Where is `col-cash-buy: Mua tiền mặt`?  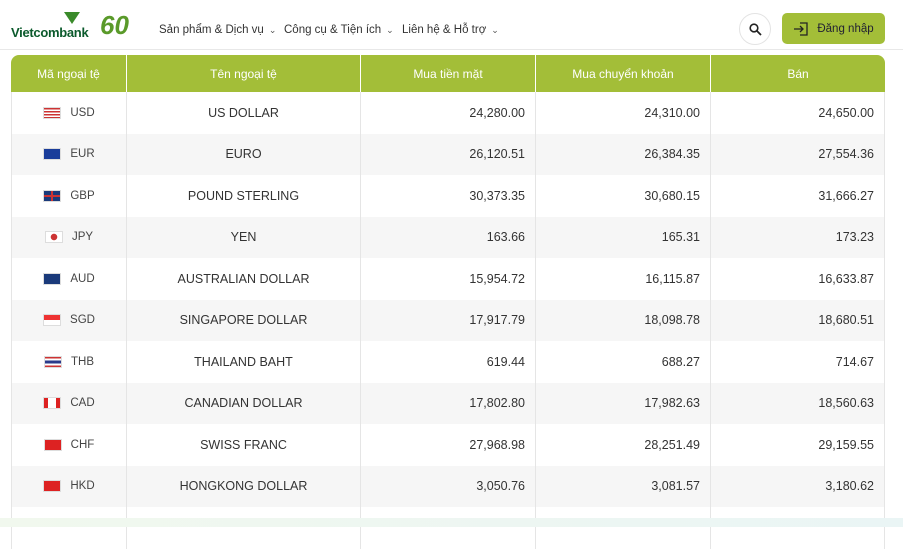 col-cash-buy: Mua tiền mặt is located at coordinates (448, 73).